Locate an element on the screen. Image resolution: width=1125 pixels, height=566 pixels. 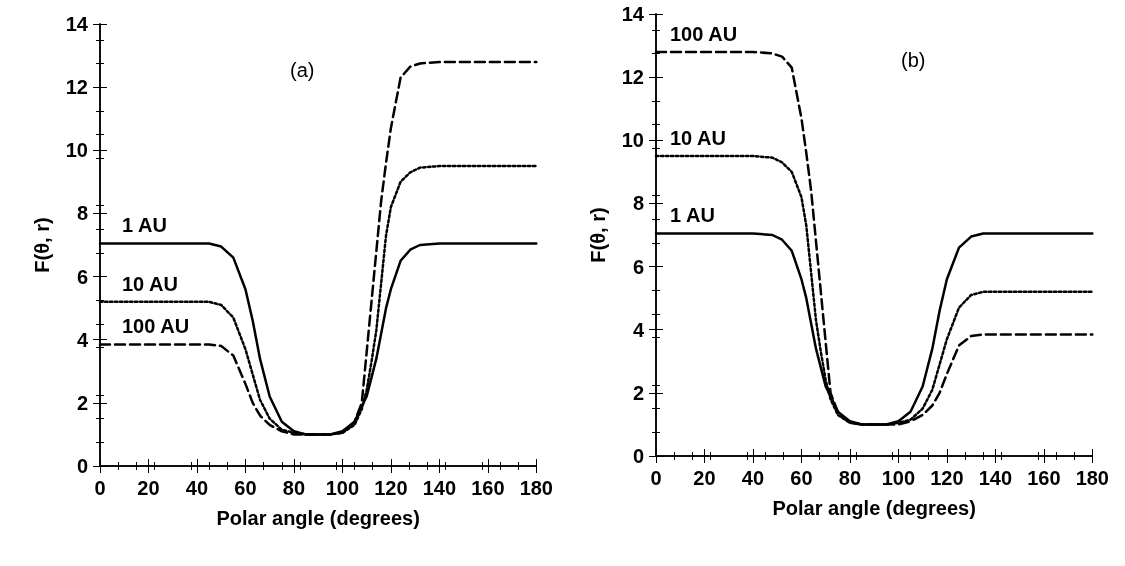
y-tick-label: 0 is located at coordinates (638, 456).